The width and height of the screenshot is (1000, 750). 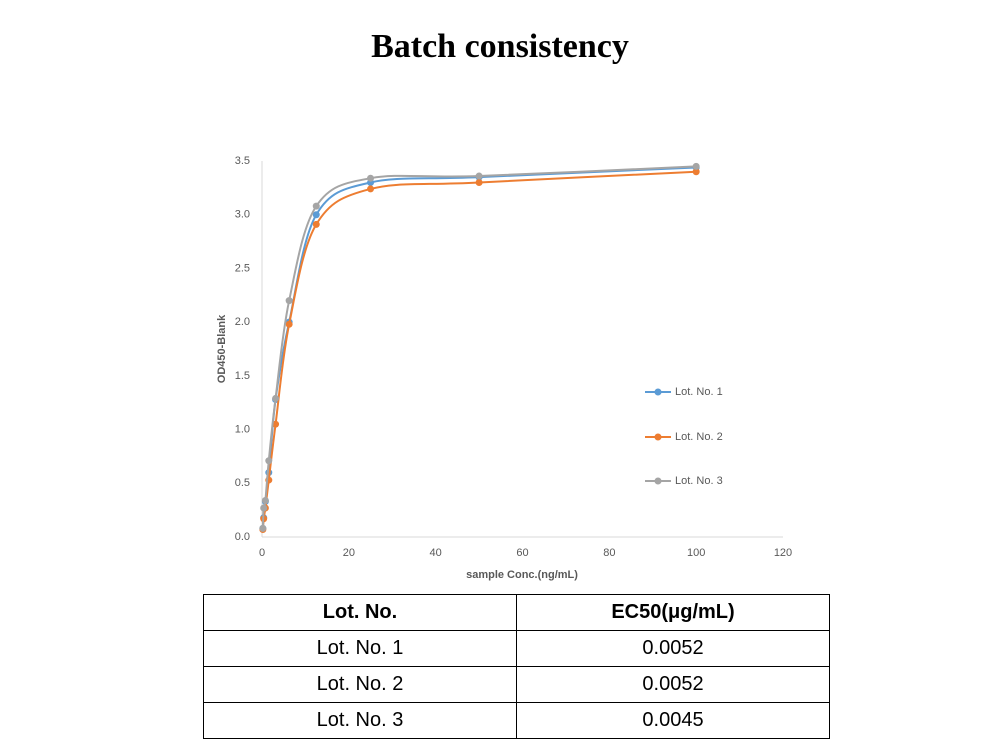 I want to click on x-tick-label: 0, so click(x=262, y=553).